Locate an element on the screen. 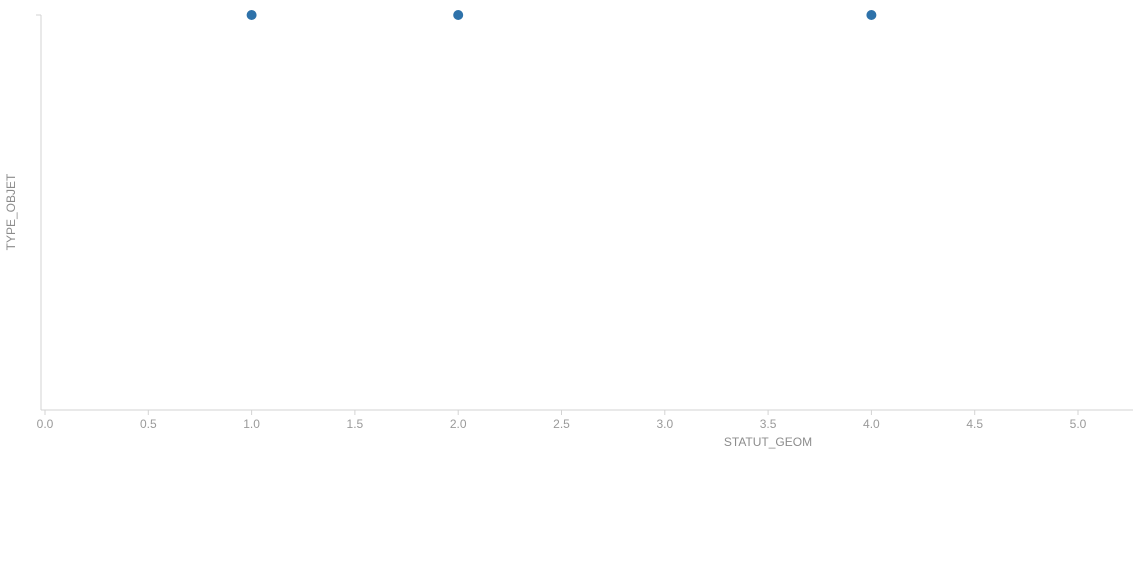 This screenshot has height=573, width=1133. x-tick-label: 2.5 is located at coordinates (561, 424).